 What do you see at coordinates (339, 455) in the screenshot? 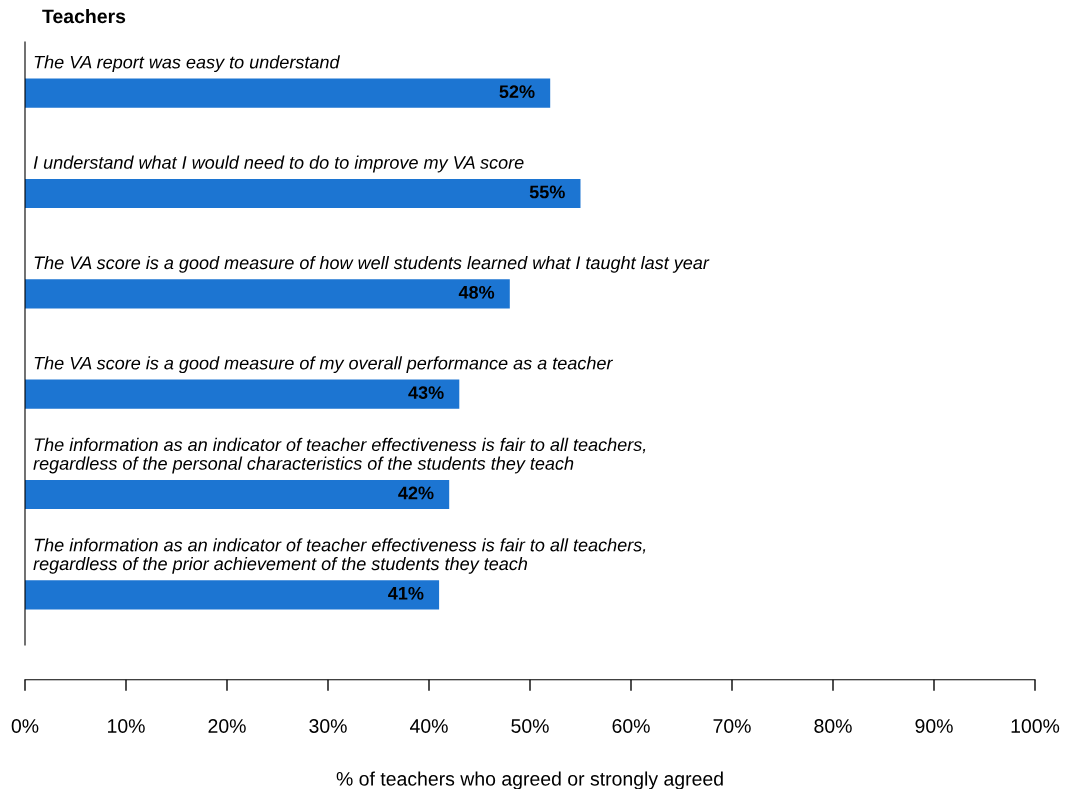
I see `y-tick-label: The information as an indicator of teacher effectiveness is fair to all teachers, regardless of the personal characteristics of the students they teach` at bounding box center [339, 455].